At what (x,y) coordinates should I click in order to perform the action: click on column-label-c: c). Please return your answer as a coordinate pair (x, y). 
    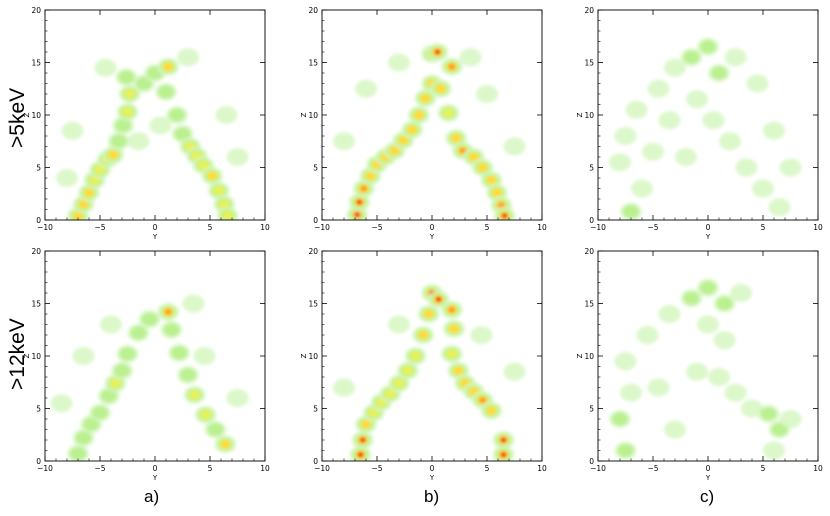
    Looking at the image, I should click on (707, 496).